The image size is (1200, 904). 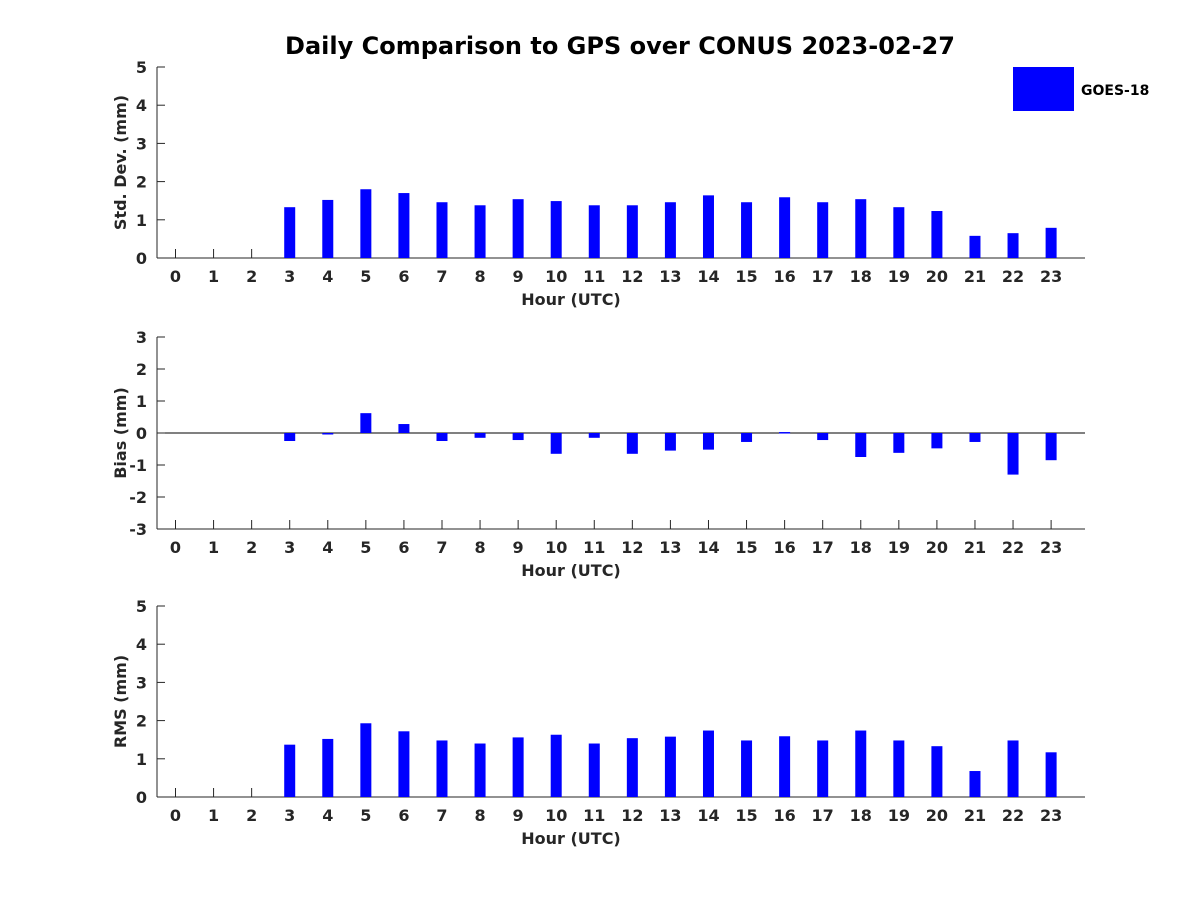 What do you see at coordinates (289, 547) in the screenshot?
I see `x-tick-label: 3` at bounding box center [289, 547].